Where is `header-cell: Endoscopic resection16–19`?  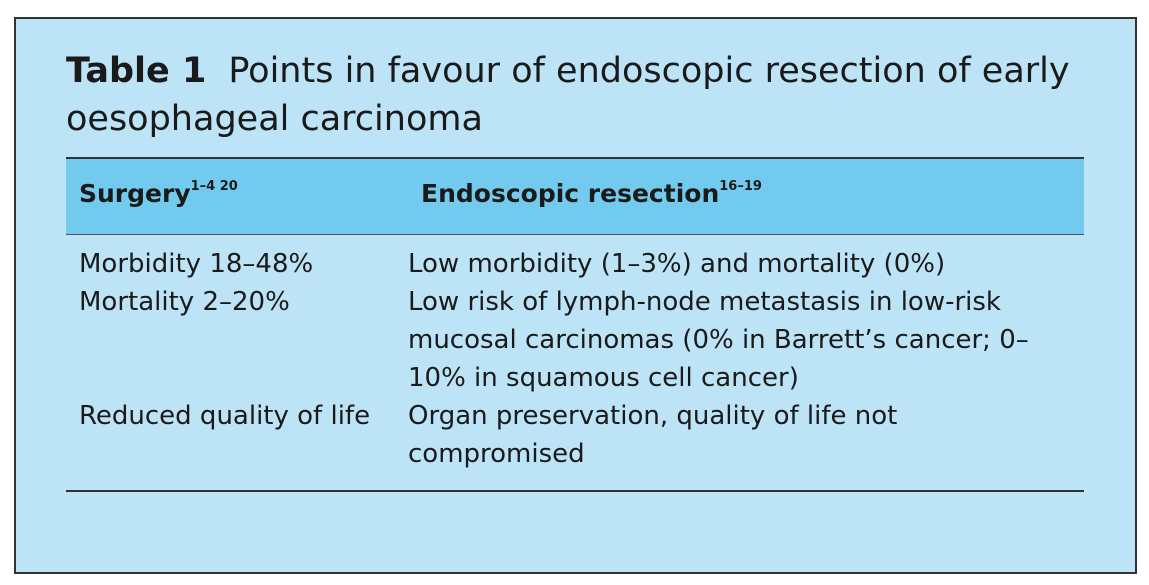 header-cell: Endoscopic resection16–19 is located at coordinates (591, 193).